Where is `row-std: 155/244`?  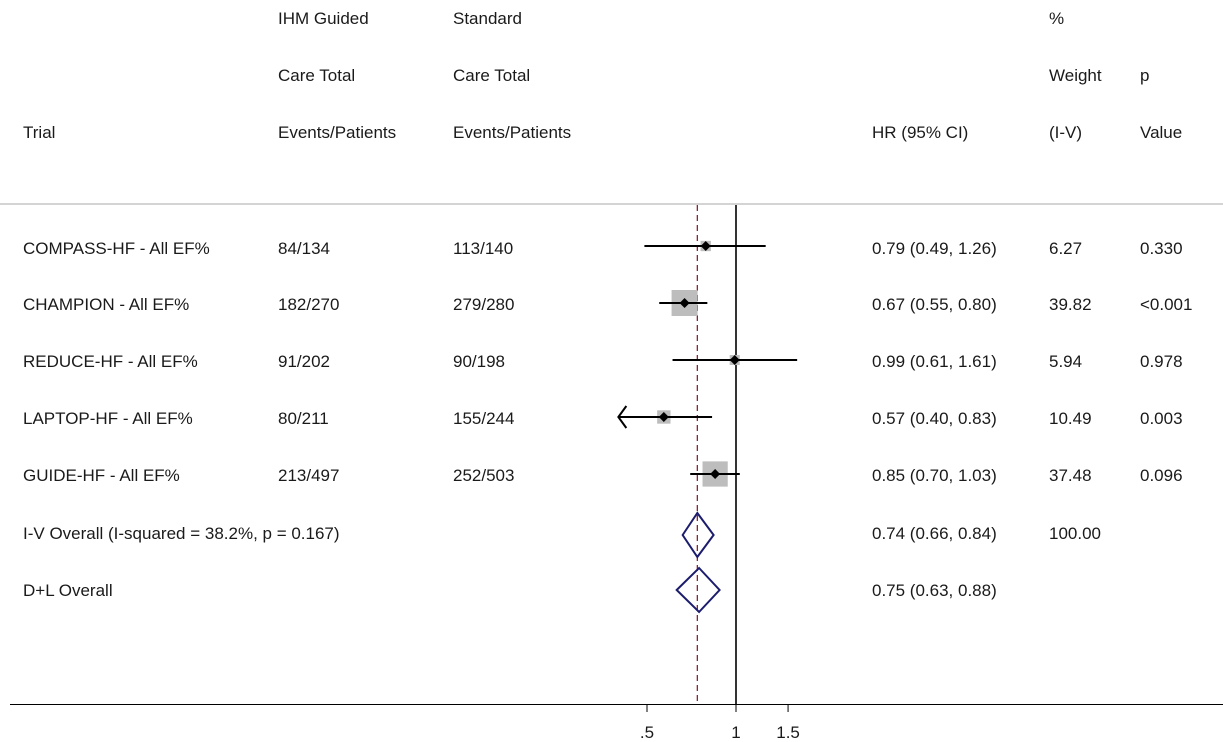
row-std: 155/244 is located at coordinates (484, 418).